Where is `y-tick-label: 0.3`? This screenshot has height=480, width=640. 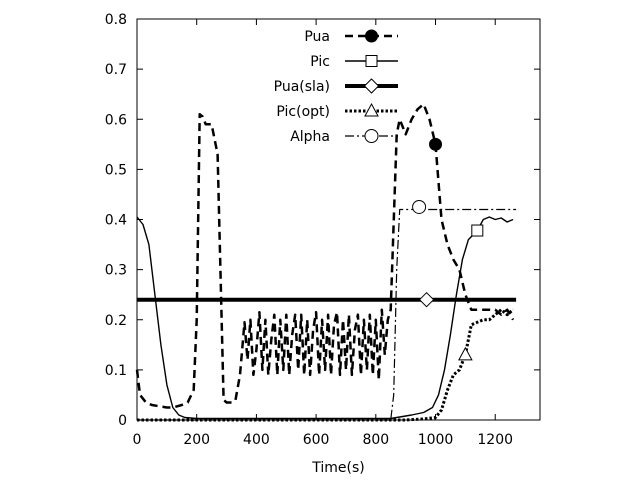
y-tick-label: 0.3 is located at coordinates (116, 271).